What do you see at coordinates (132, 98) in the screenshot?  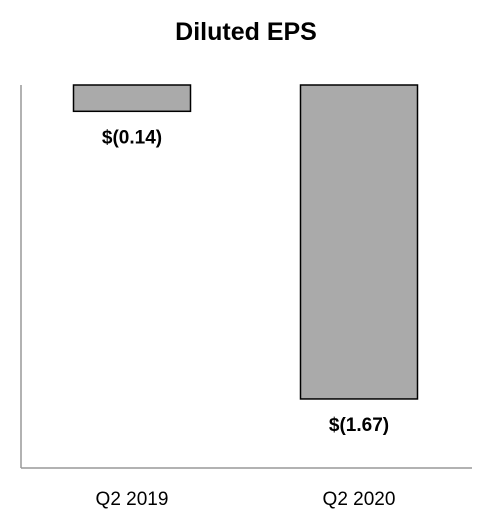 I see `bar-q2-2019` at bounding box center [132, 98].